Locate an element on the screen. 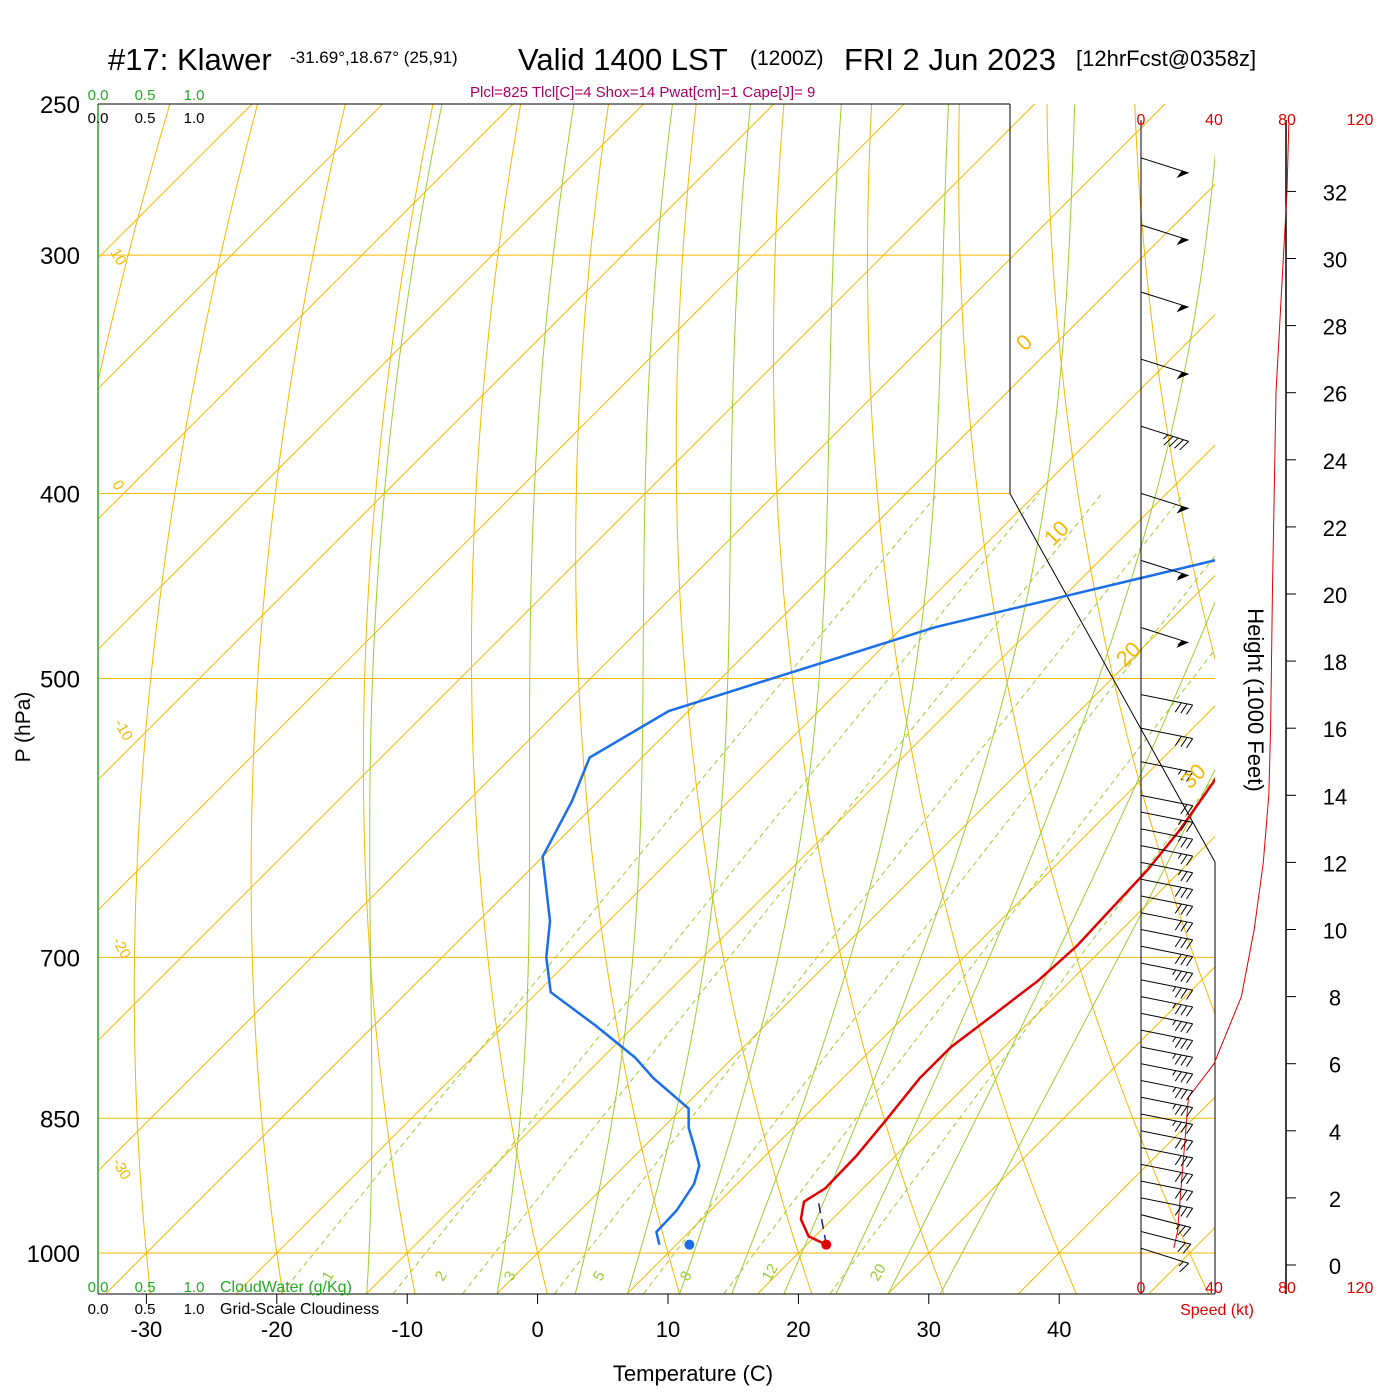 Image resolution: width=1400 pixels, height=1400 pixels. mixing-ratio-label: 8 is located at coordinates (686, 1276).